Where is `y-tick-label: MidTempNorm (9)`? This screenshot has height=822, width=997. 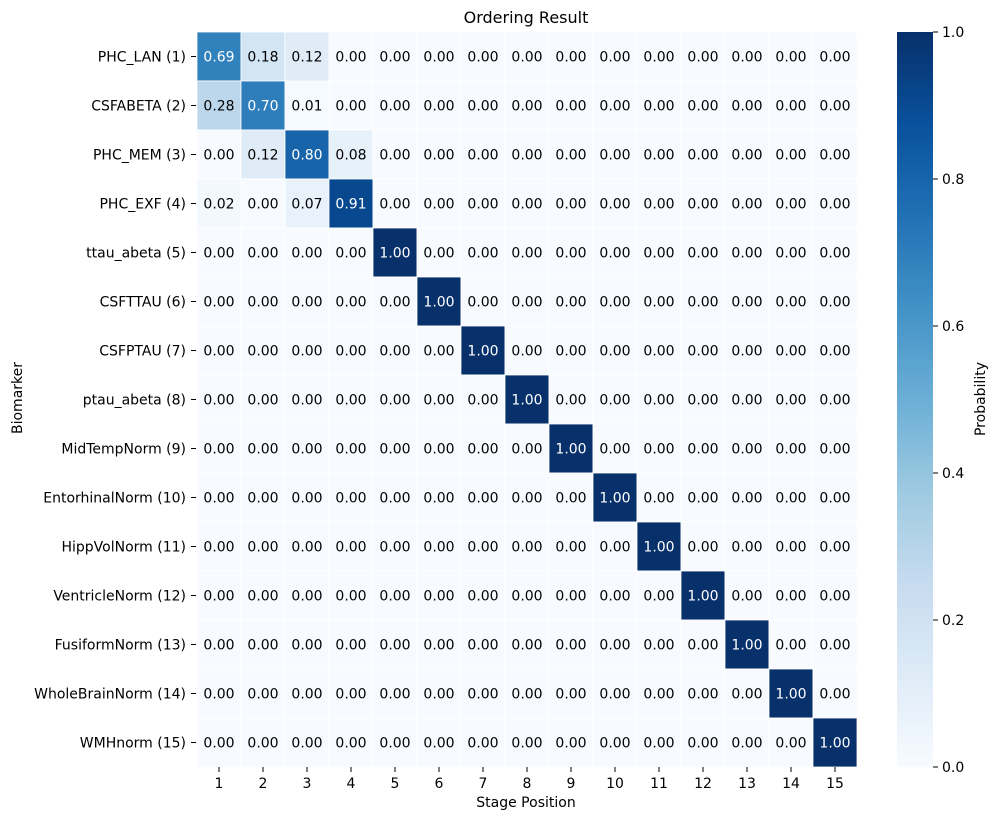
y-tick-label: MidTempNorm (9) is located at coordinates (123, 450).